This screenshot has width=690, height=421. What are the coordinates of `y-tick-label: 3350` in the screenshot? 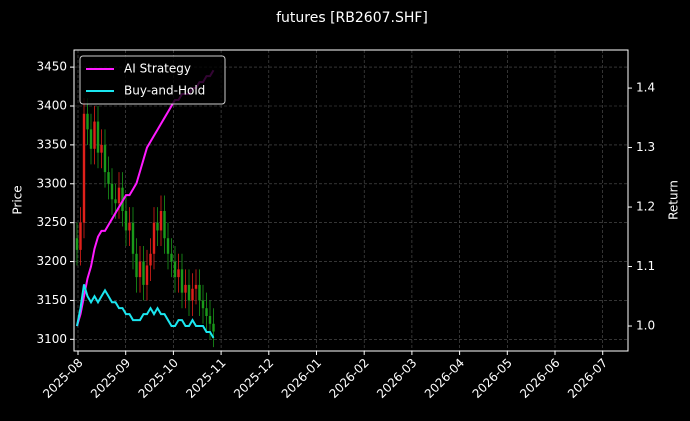 It's located at (51, 144).